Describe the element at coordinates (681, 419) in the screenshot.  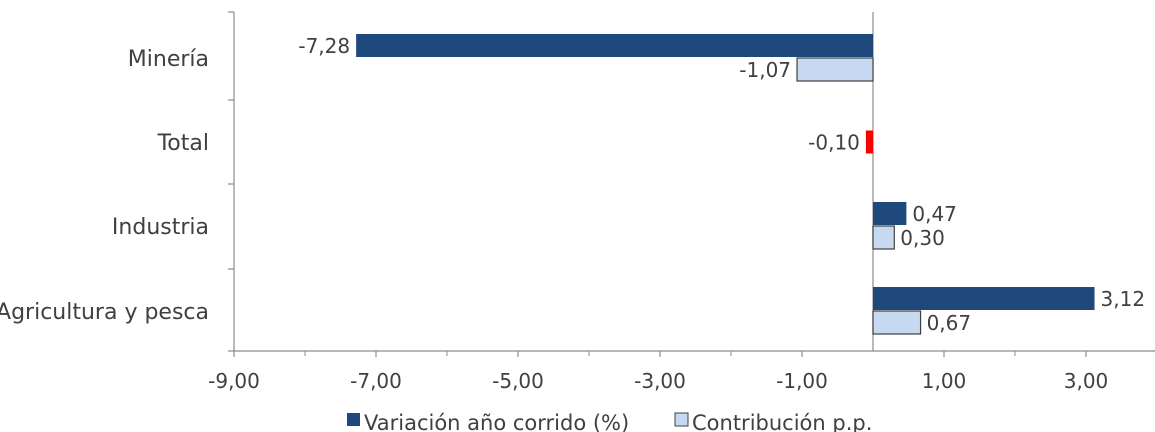
I see `legend-swatch-contribucion` at that location.